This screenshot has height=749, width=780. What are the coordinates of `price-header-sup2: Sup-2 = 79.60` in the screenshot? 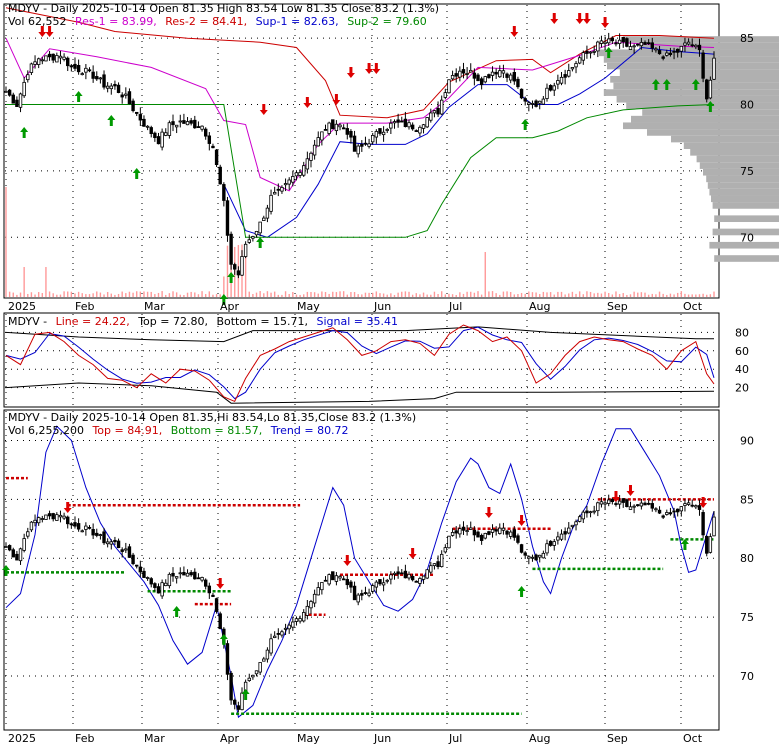 It's located at (387, 21).